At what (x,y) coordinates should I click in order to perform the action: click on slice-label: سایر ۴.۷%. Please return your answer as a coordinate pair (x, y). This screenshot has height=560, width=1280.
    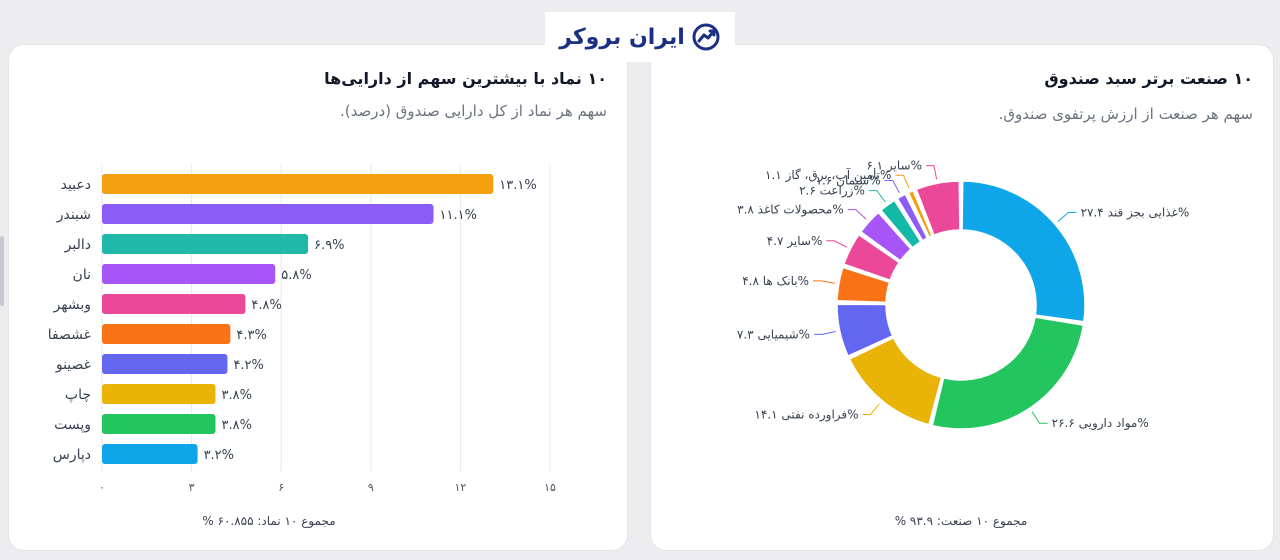
    Looking at the image, I should click on (795, 241).